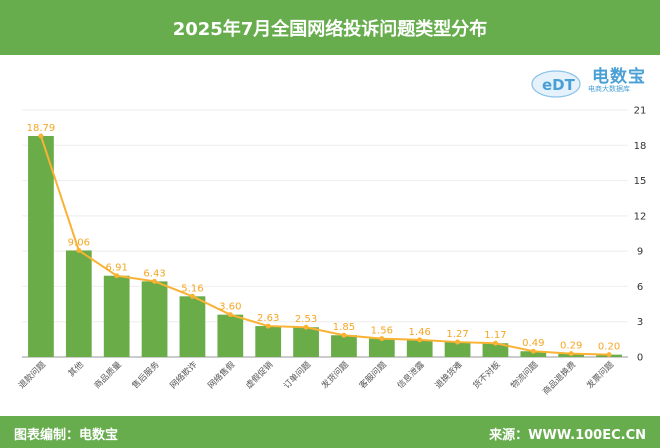 This screenshot has width=660, height=448. I want to click on data-label: 1.56, so click(382, 331).